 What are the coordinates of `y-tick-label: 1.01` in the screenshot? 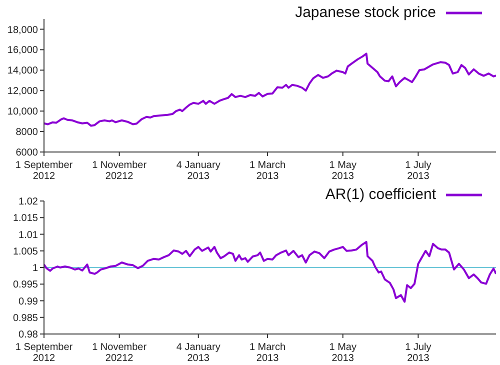 It's located at (28, 235).